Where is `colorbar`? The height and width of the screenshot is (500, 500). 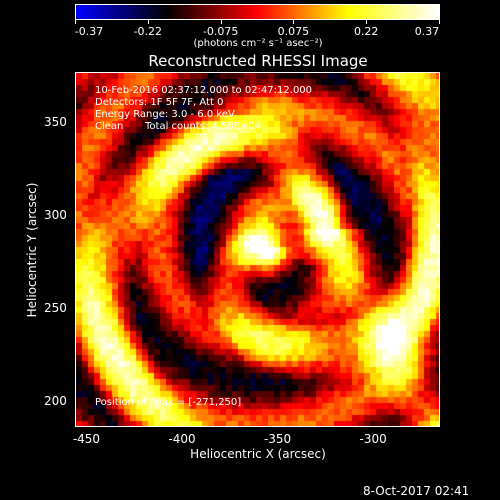
colorbar is located at coordinates (257, 12).